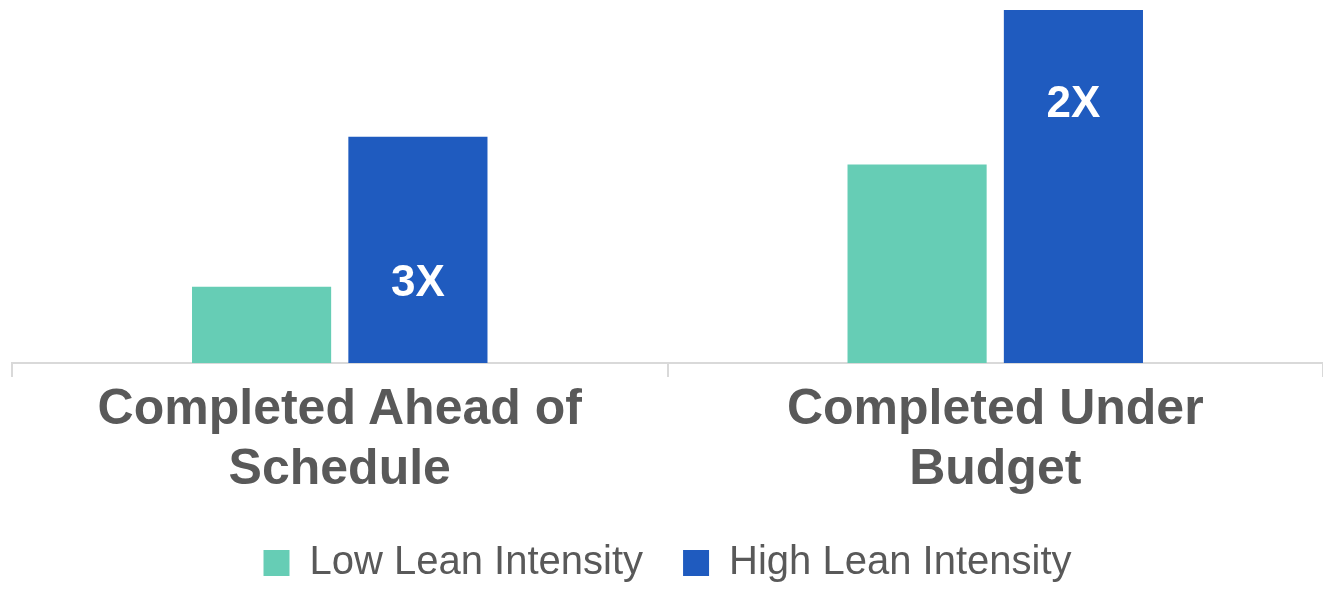 The width and height of the screenshot is (1331, 601). Describe the element at coordinates (340, 436) in the screenshot. I see `x-tick-label: Completed Ahead of Schedule` at that location.